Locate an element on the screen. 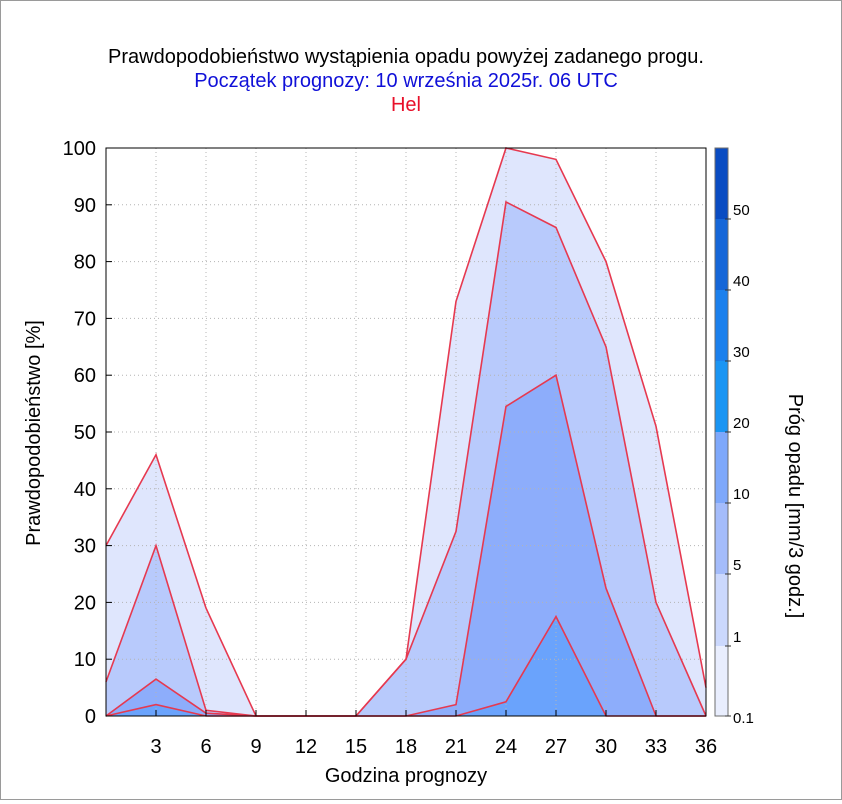 The image size is (842, 804). x-tick-label-6: 21 is located at coordinates (456, 747).